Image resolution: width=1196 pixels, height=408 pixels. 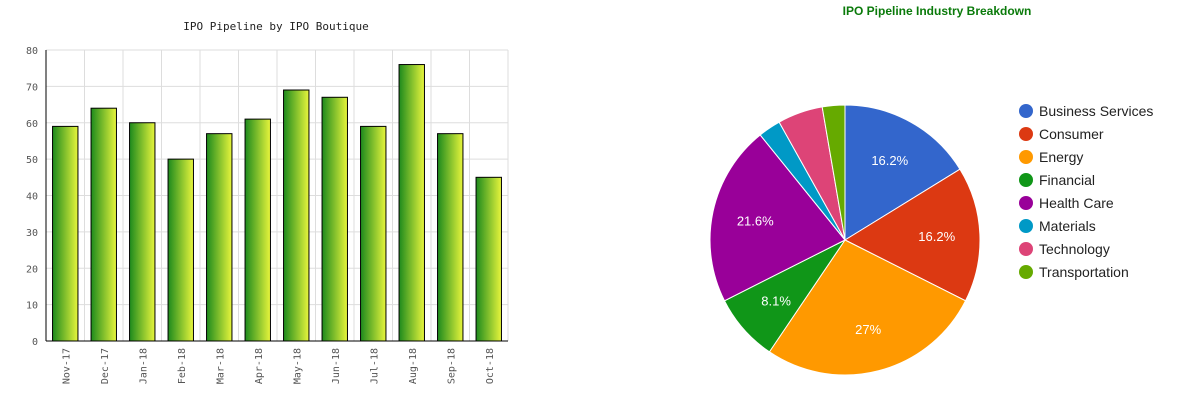 I want to click on y-tick-label: 70, so click(x=32, y=87).